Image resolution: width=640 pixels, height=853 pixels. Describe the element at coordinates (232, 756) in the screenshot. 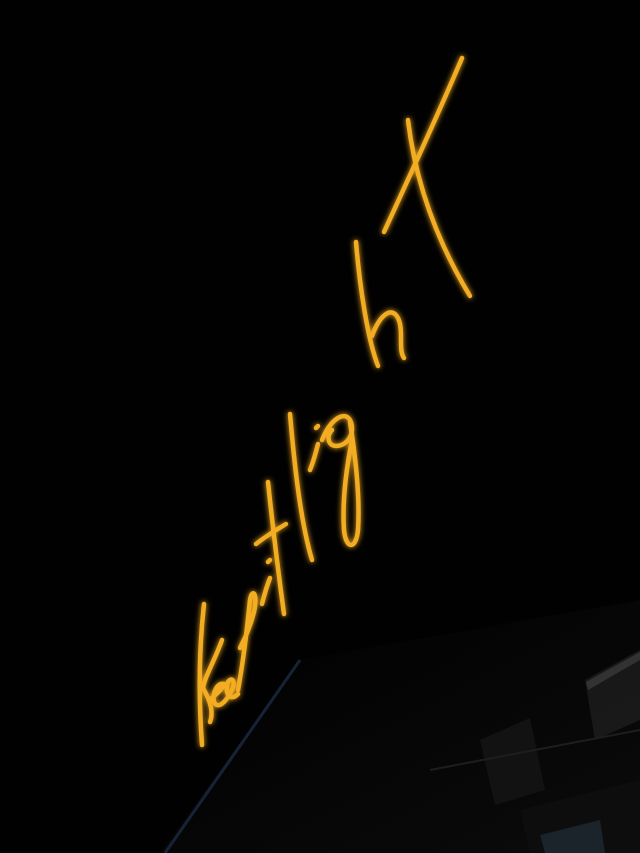

I see `roof-edge` at that location.